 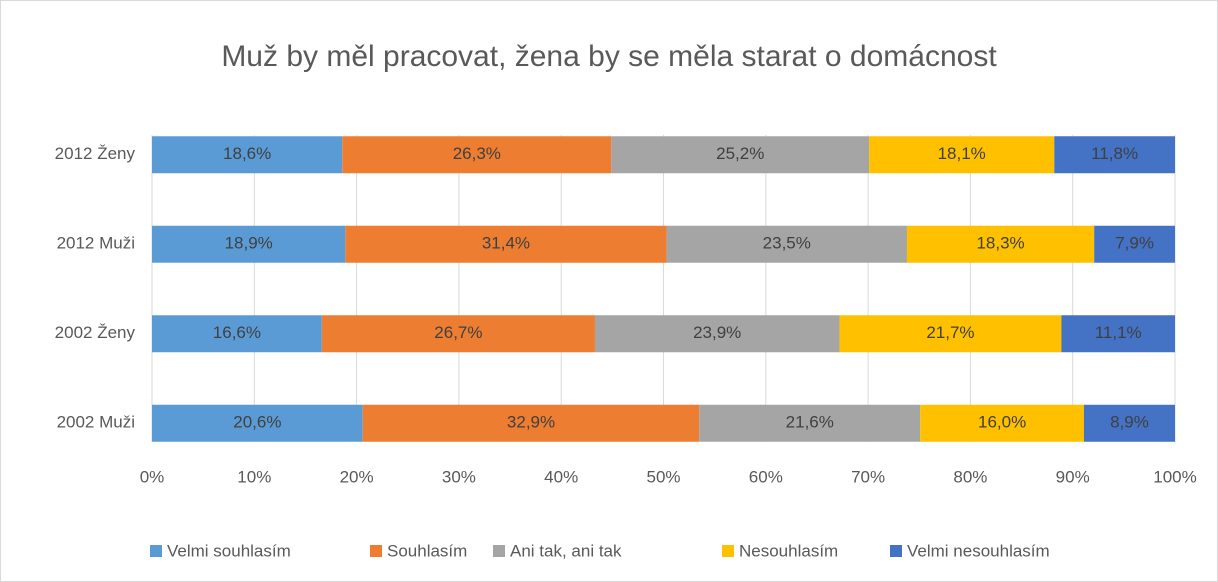 I want to click on x-tick-label: 50%, so click(x=663, y=476).